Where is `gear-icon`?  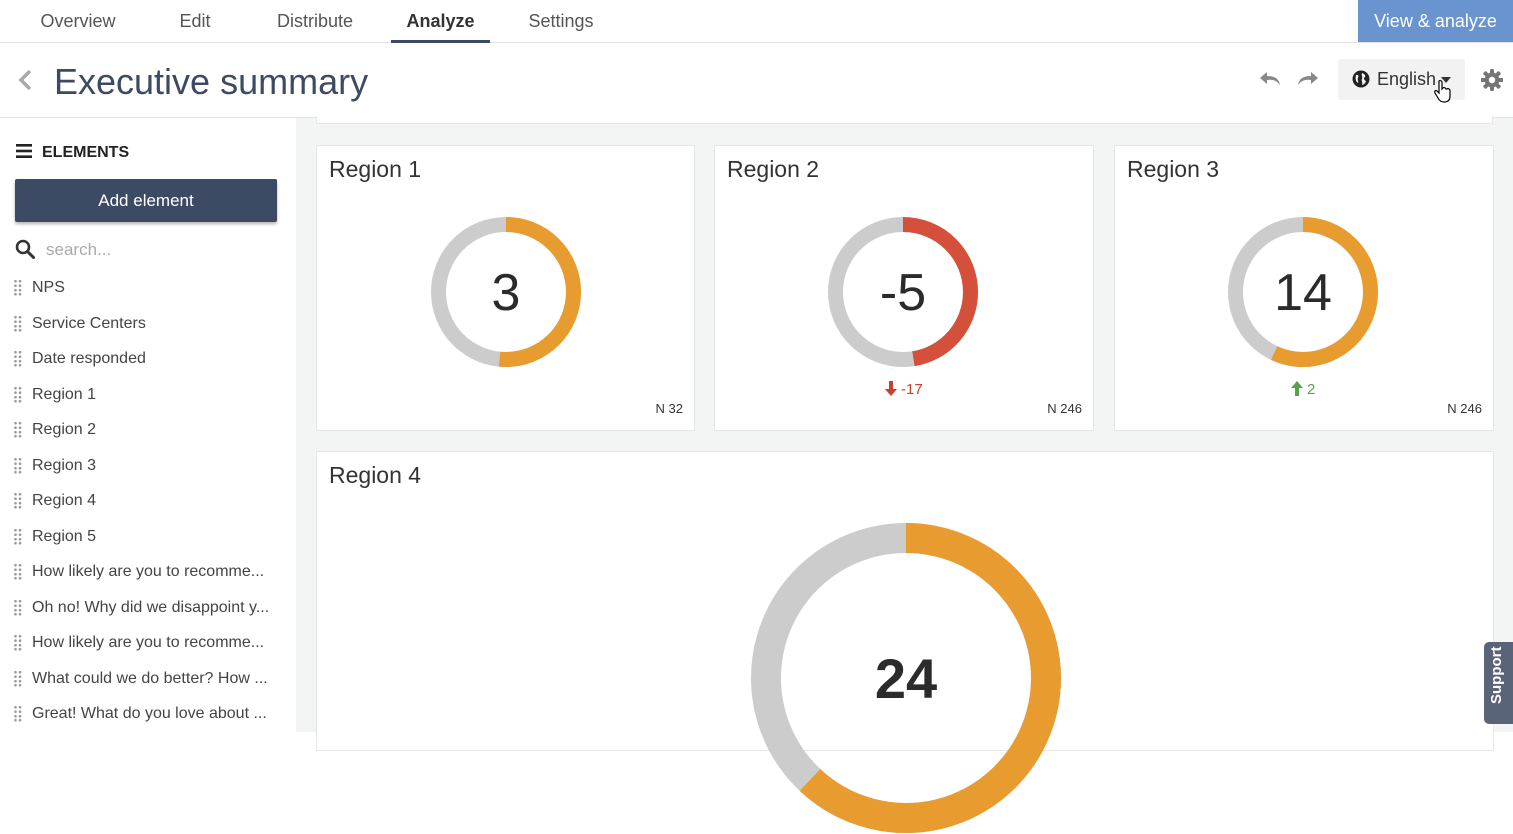
gear-icon is located at coordinates (1492, 80).